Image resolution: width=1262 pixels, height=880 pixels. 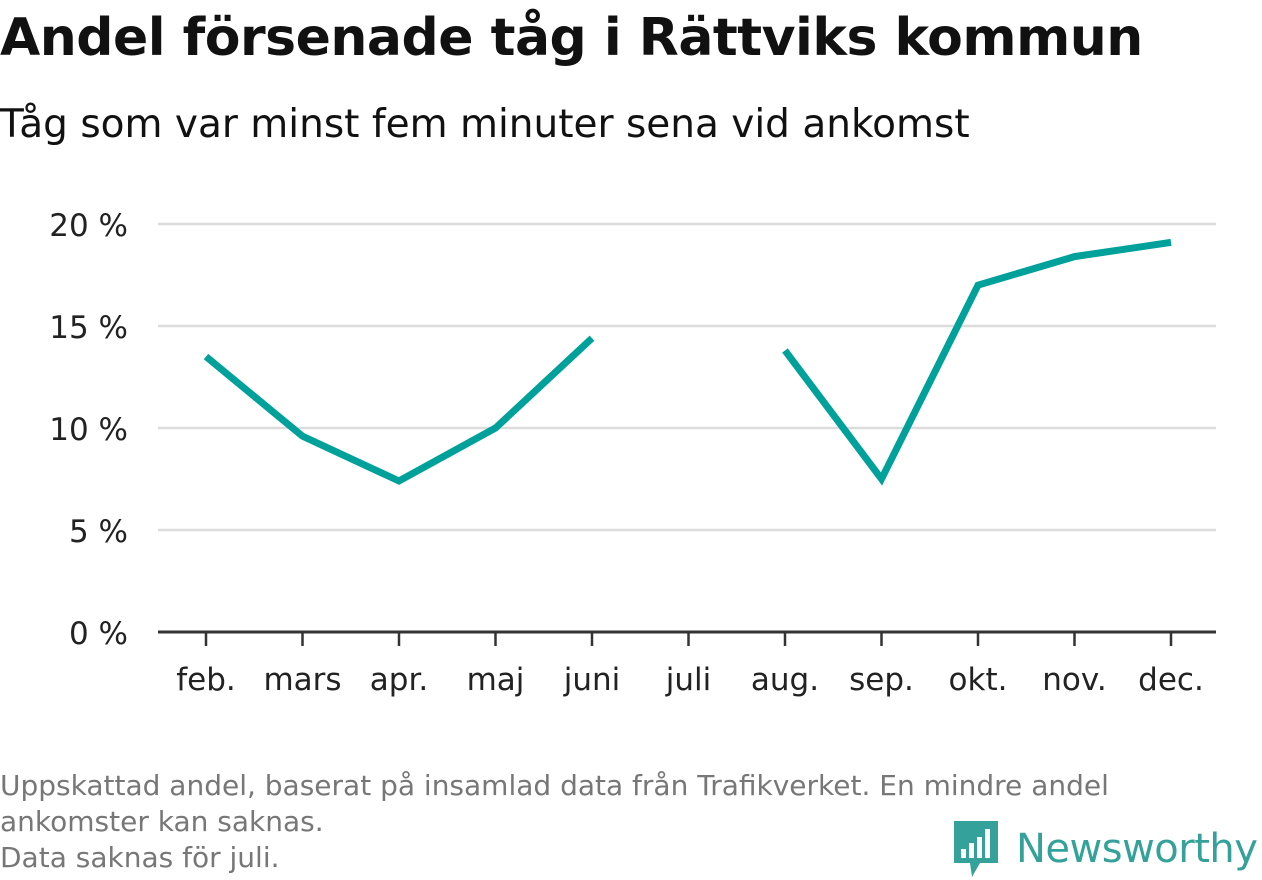 What do you see at coordinates (98, 634) in the screenshot?
I see `y-tick-label: 0 %` at bounding box center [98, 634].